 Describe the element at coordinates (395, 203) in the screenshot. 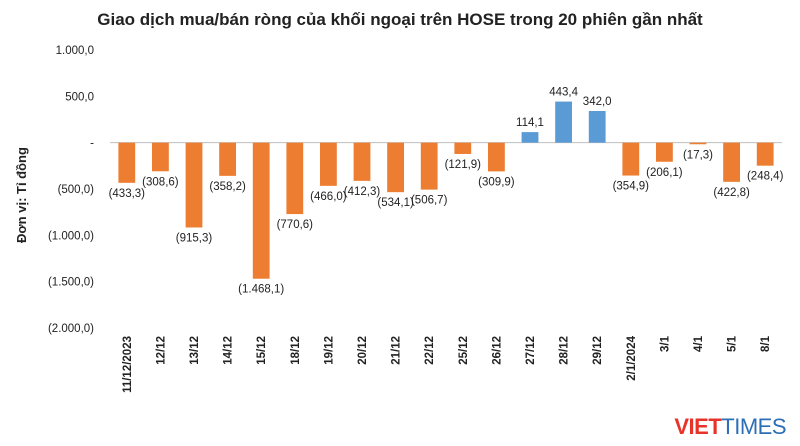

I see `data-label: (534,1)` at that location.